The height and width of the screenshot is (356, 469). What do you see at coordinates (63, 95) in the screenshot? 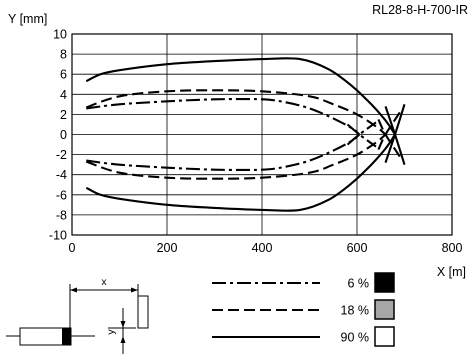
I see `y-tick-label: 4` at bounding box center [63, 95].